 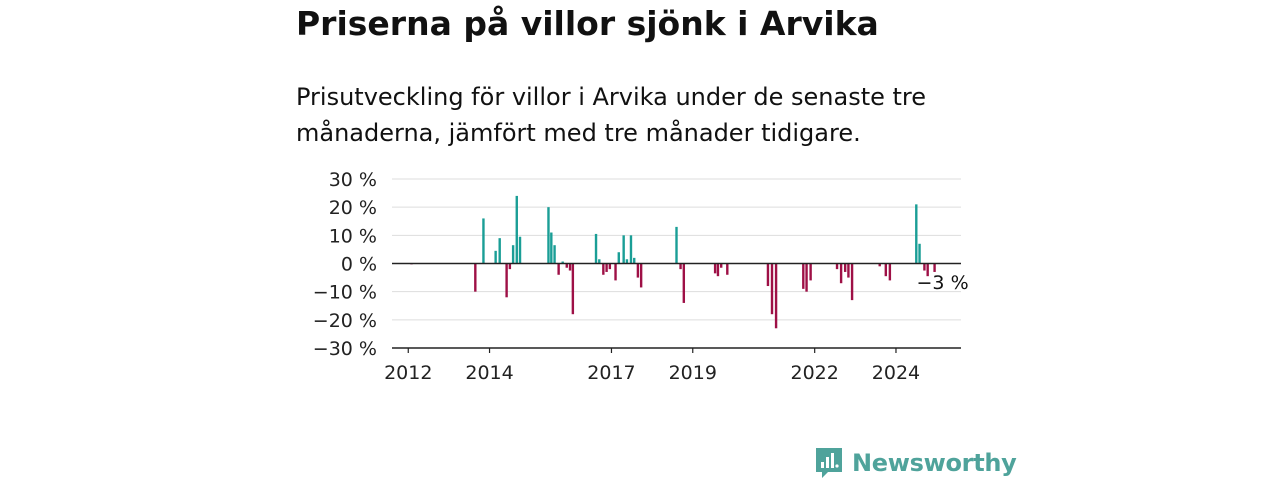 What do you see at coordinates (353, 180) in the screenshot?
I see `y-tick-label: 30 %` at bounding box center [353, 180].